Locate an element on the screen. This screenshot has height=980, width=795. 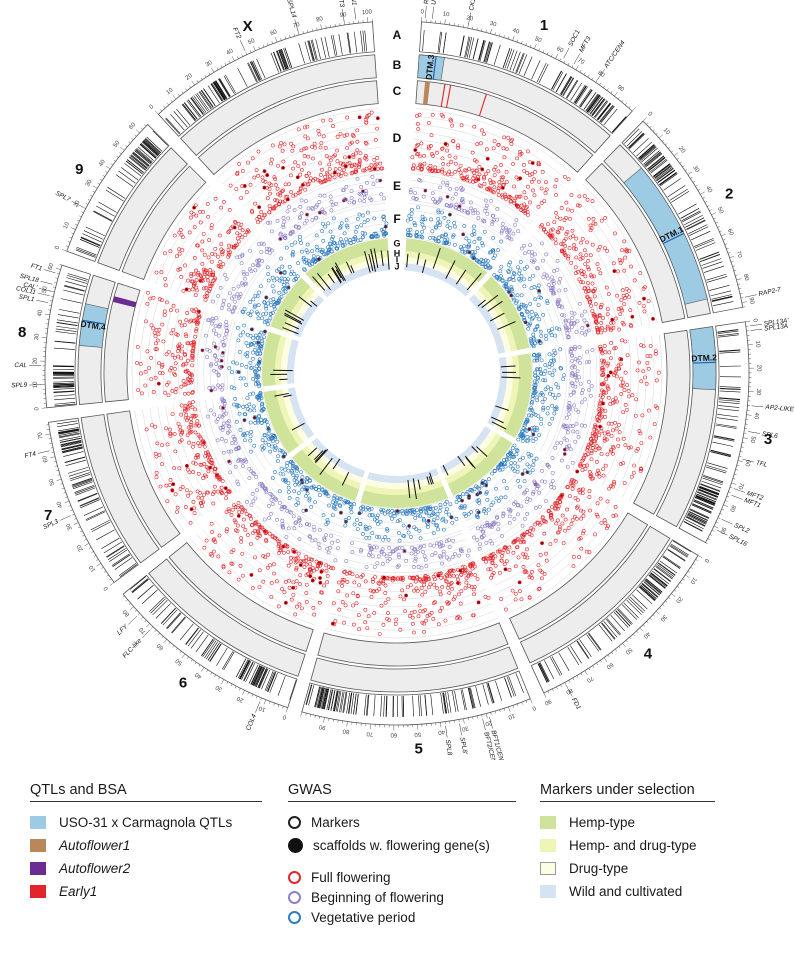
track-i-drug is located at coordinates (503, 392).